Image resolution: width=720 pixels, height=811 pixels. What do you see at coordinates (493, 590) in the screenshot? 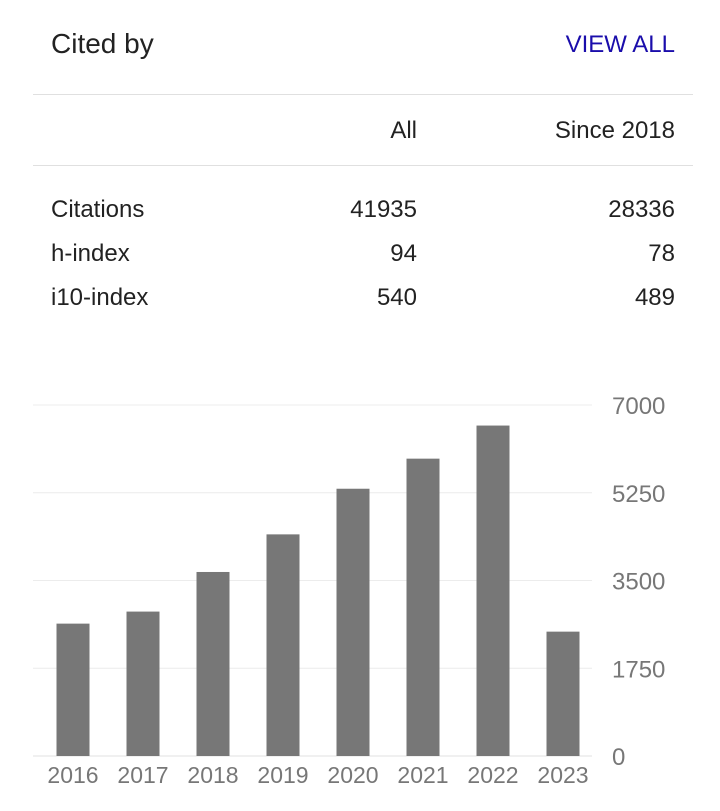
I see `bar-2022` at bounding box center [493, 590].